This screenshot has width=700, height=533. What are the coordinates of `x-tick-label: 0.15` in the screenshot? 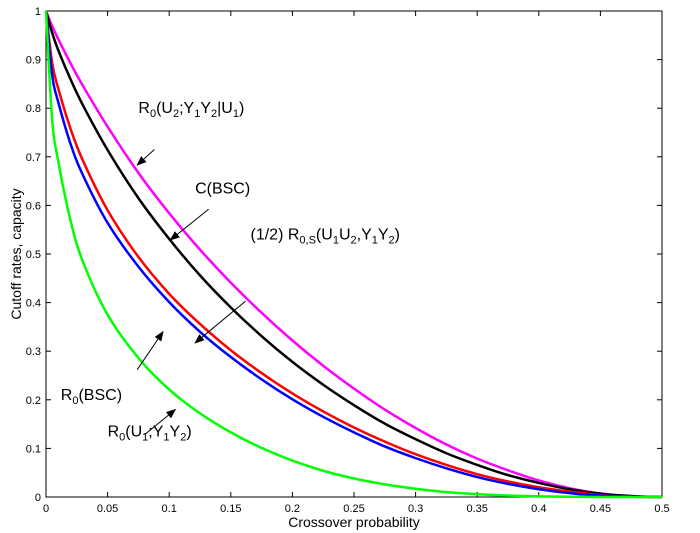 It's located at (230, 509).